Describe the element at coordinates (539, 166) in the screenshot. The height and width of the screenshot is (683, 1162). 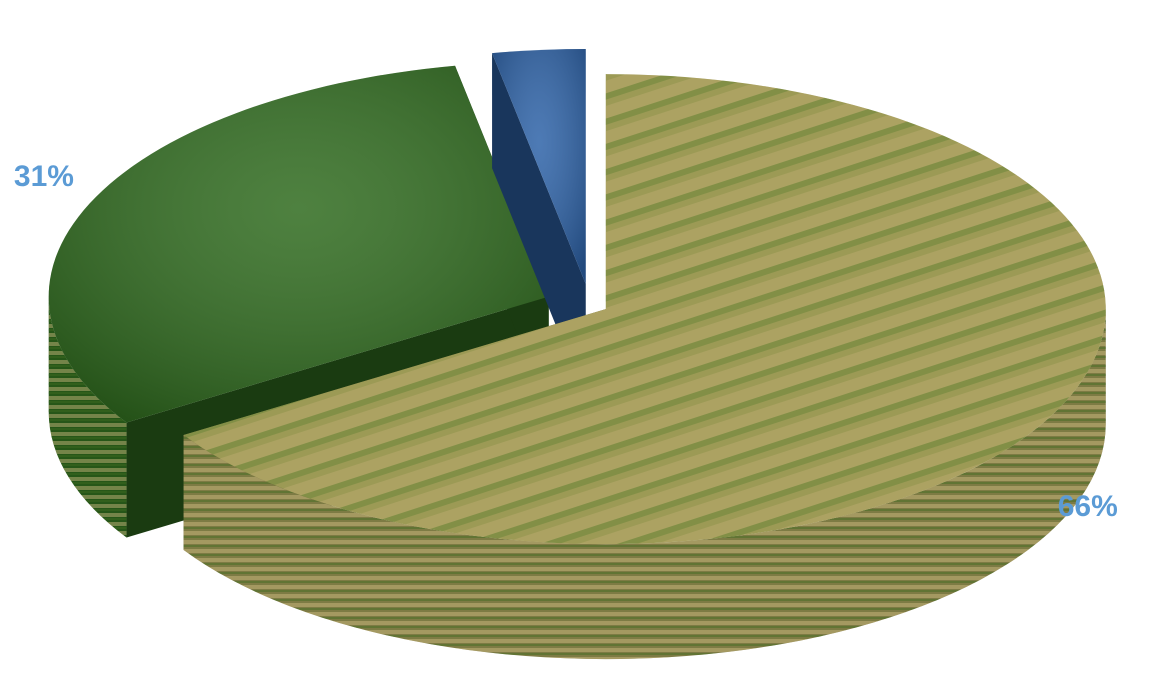
I see `slice-texture` at that location.